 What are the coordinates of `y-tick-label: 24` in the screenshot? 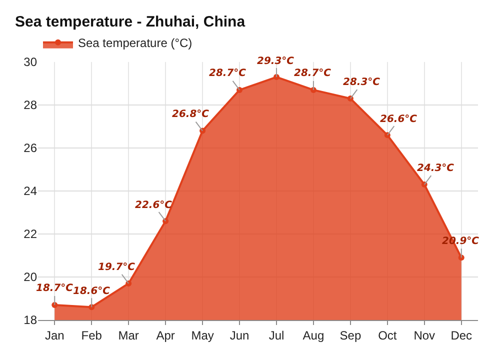 It's located at (31, 191).